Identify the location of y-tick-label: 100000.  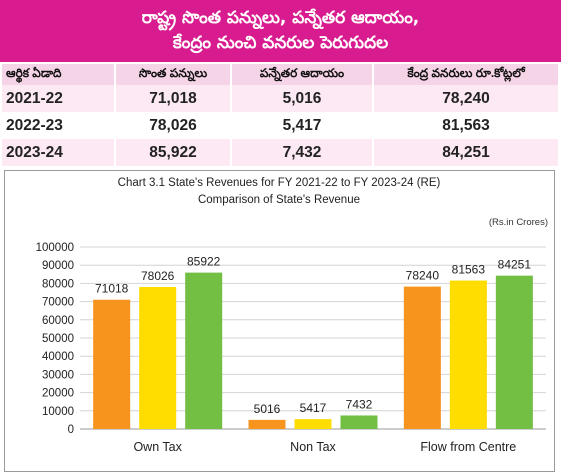
(55, 248).